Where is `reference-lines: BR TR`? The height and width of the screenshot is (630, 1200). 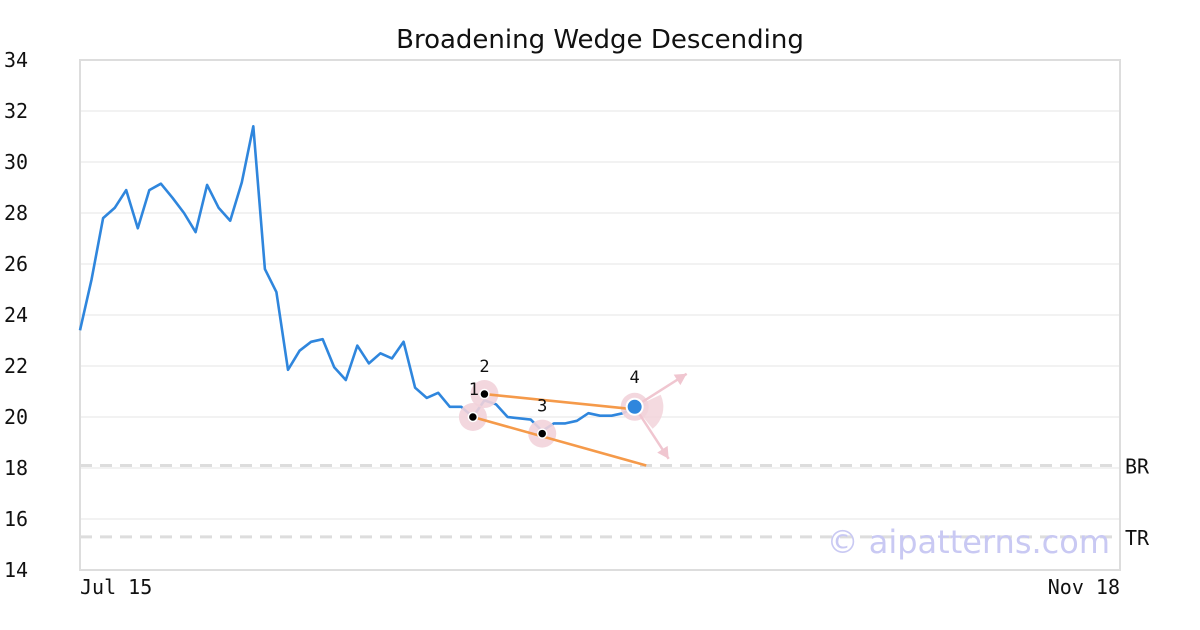 reference-lines: BR TR is located at coordinates (615, 502).